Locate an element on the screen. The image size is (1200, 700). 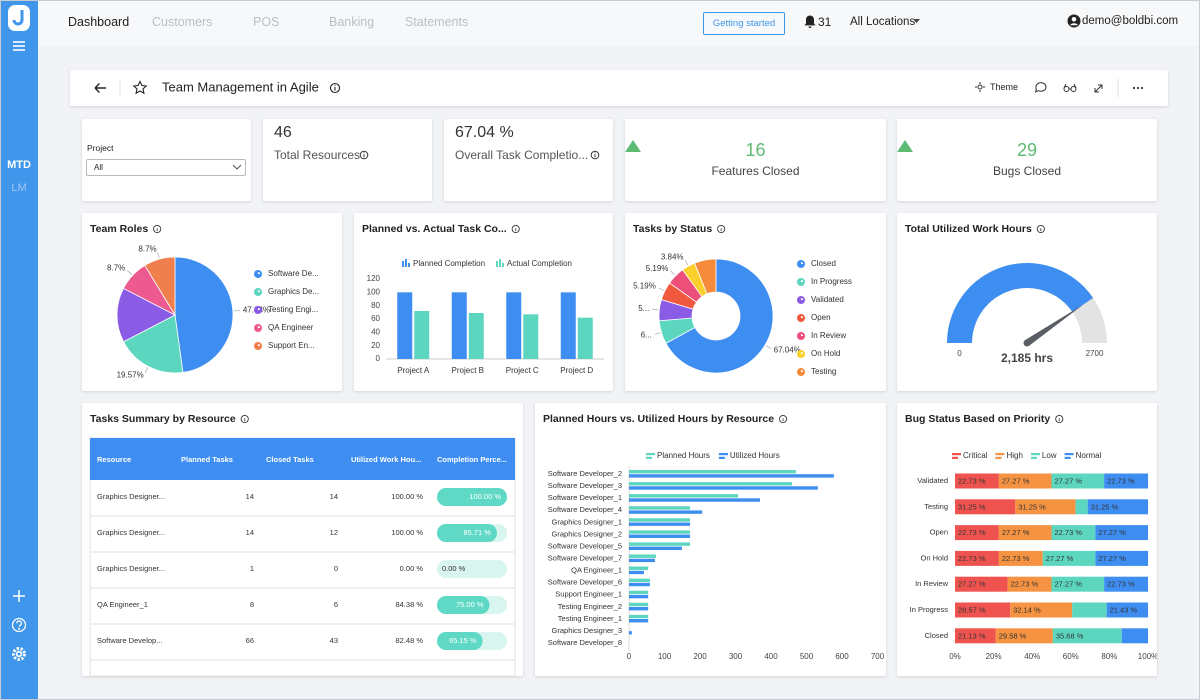
kpi-number: 29 is located at coordinates (1027, 150).